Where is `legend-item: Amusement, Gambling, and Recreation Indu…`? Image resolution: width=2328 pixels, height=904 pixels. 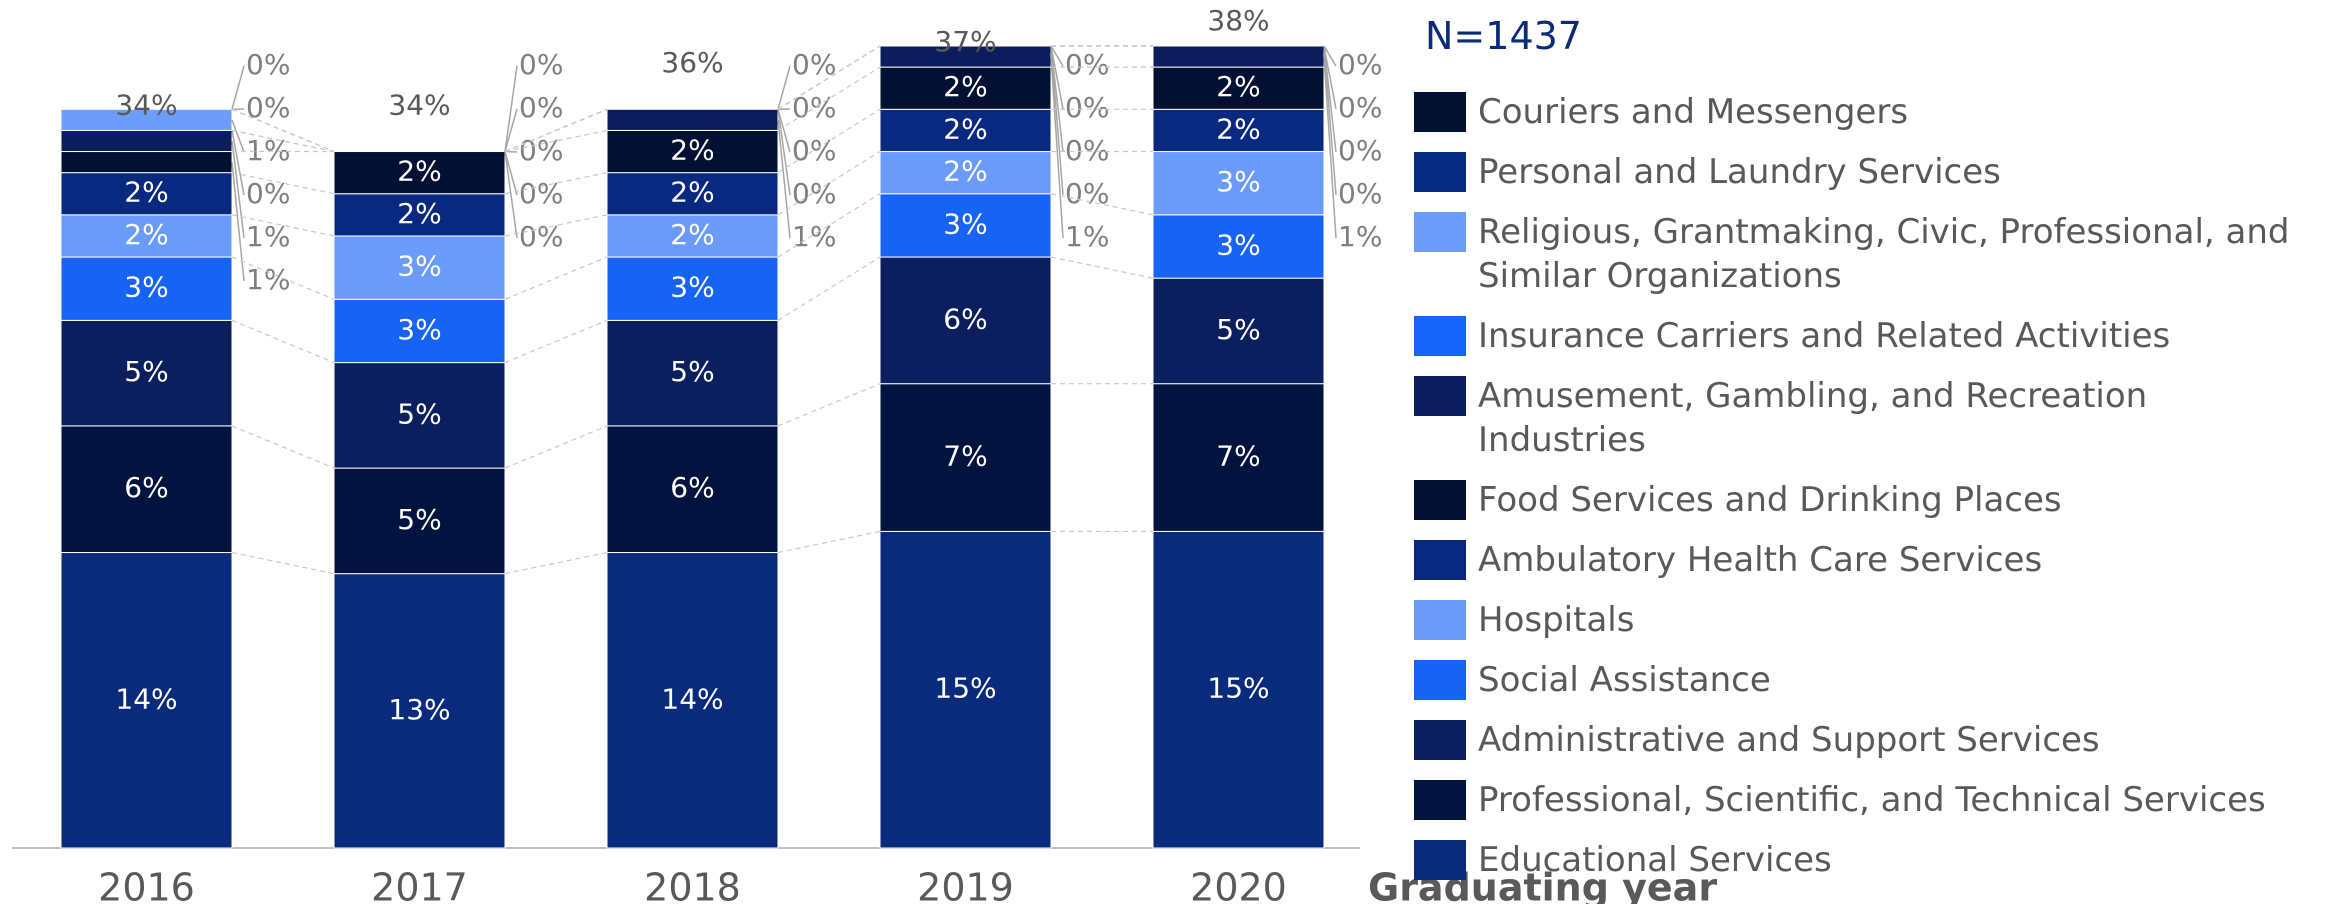
legend-item: Amusement, Gambling, and Recreation Indu… is located at coordinates (1864, 418).